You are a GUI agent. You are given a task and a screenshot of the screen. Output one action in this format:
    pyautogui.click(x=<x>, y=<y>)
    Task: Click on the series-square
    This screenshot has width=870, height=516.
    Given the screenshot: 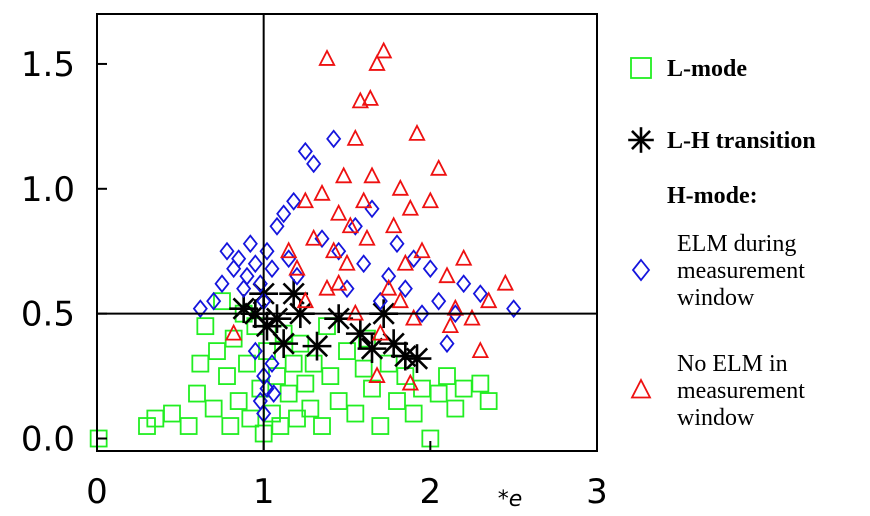 What is the action you would take?
    pyautogui.click(x=293, y=370)
    